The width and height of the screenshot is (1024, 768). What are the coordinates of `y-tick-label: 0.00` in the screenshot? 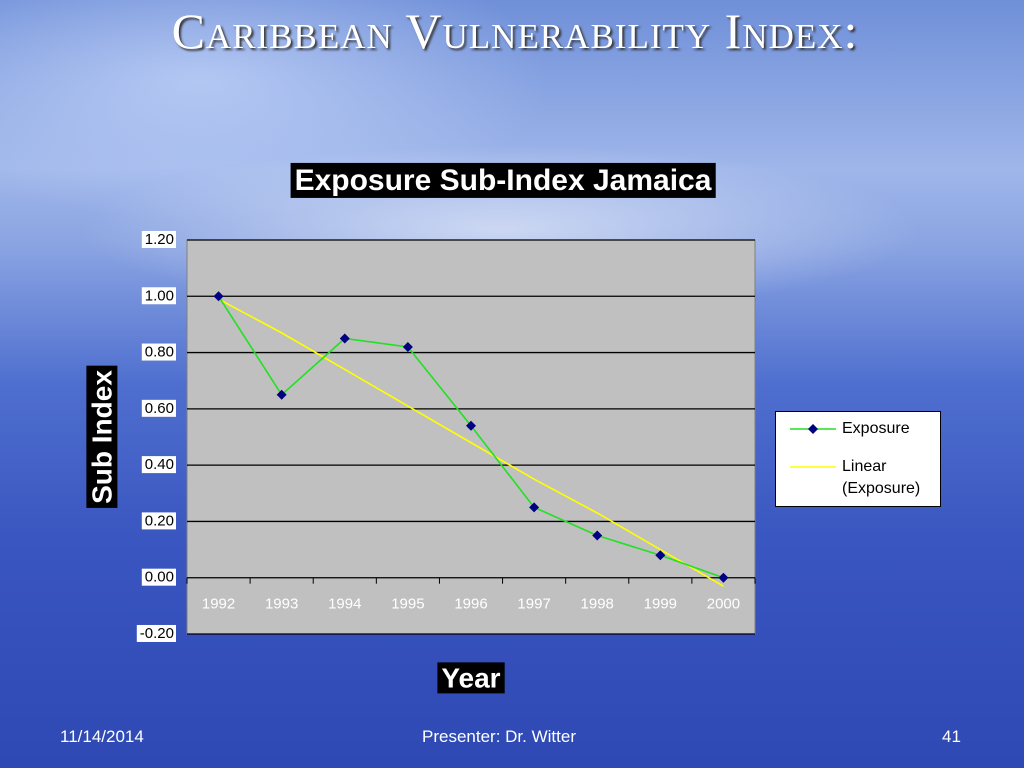 It's located at (159, 577).